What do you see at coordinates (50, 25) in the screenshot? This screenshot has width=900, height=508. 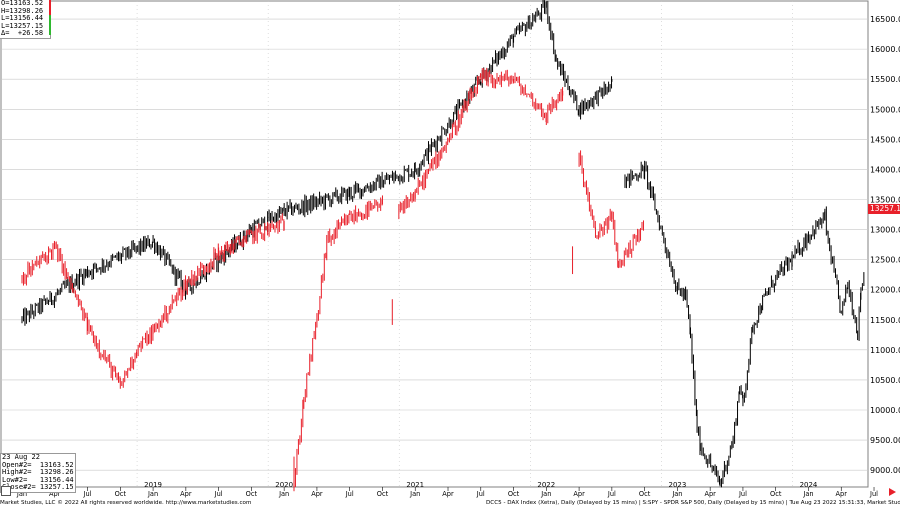 I see `ohlc-green-indicator` at bounding box center [50, 25].